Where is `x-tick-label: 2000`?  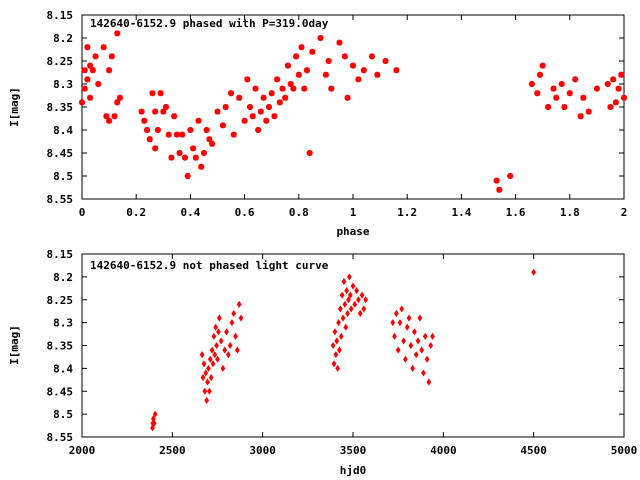 x-tick-label: 2000 is located at coordinates (82, 450).